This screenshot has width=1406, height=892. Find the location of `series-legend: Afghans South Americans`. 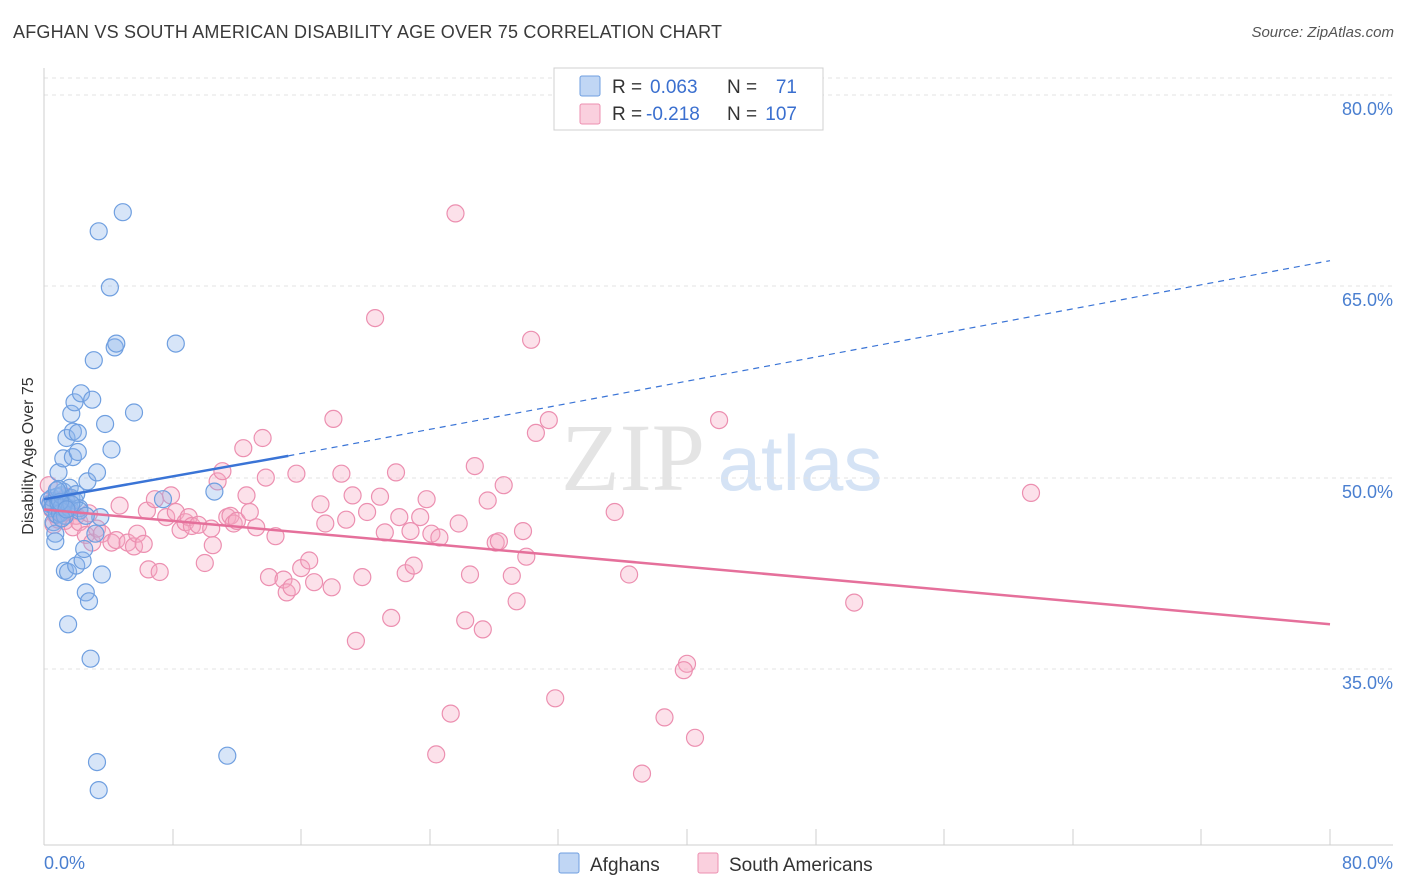

series-legend: Afghans South Americans is located at coordinates (715, 864).